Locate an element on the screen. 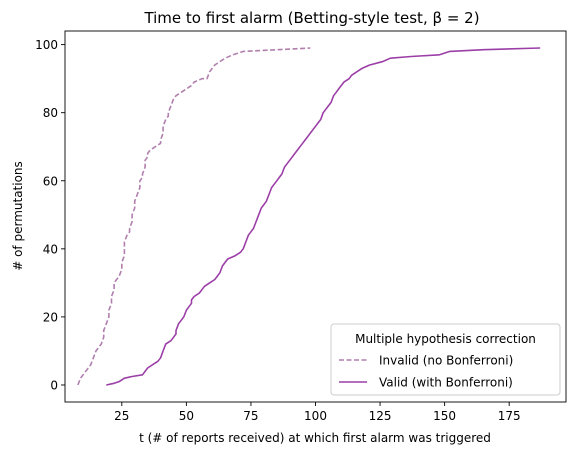  x-tick-label: 175 is located at coordinates (509, 416).